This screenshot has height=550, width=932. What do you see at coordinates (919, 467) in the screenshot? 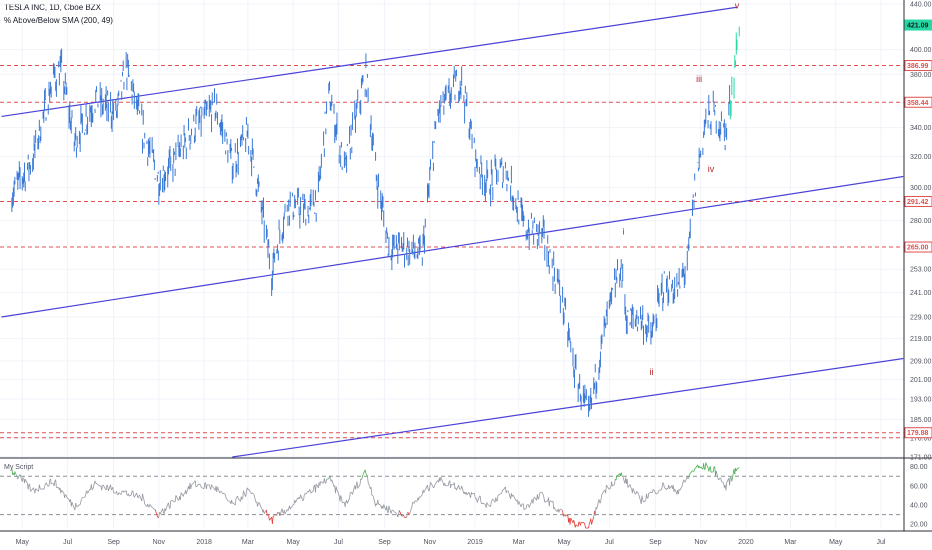
I see `oscillator-tick-label: 80.00` at bounding box center [919, 467].